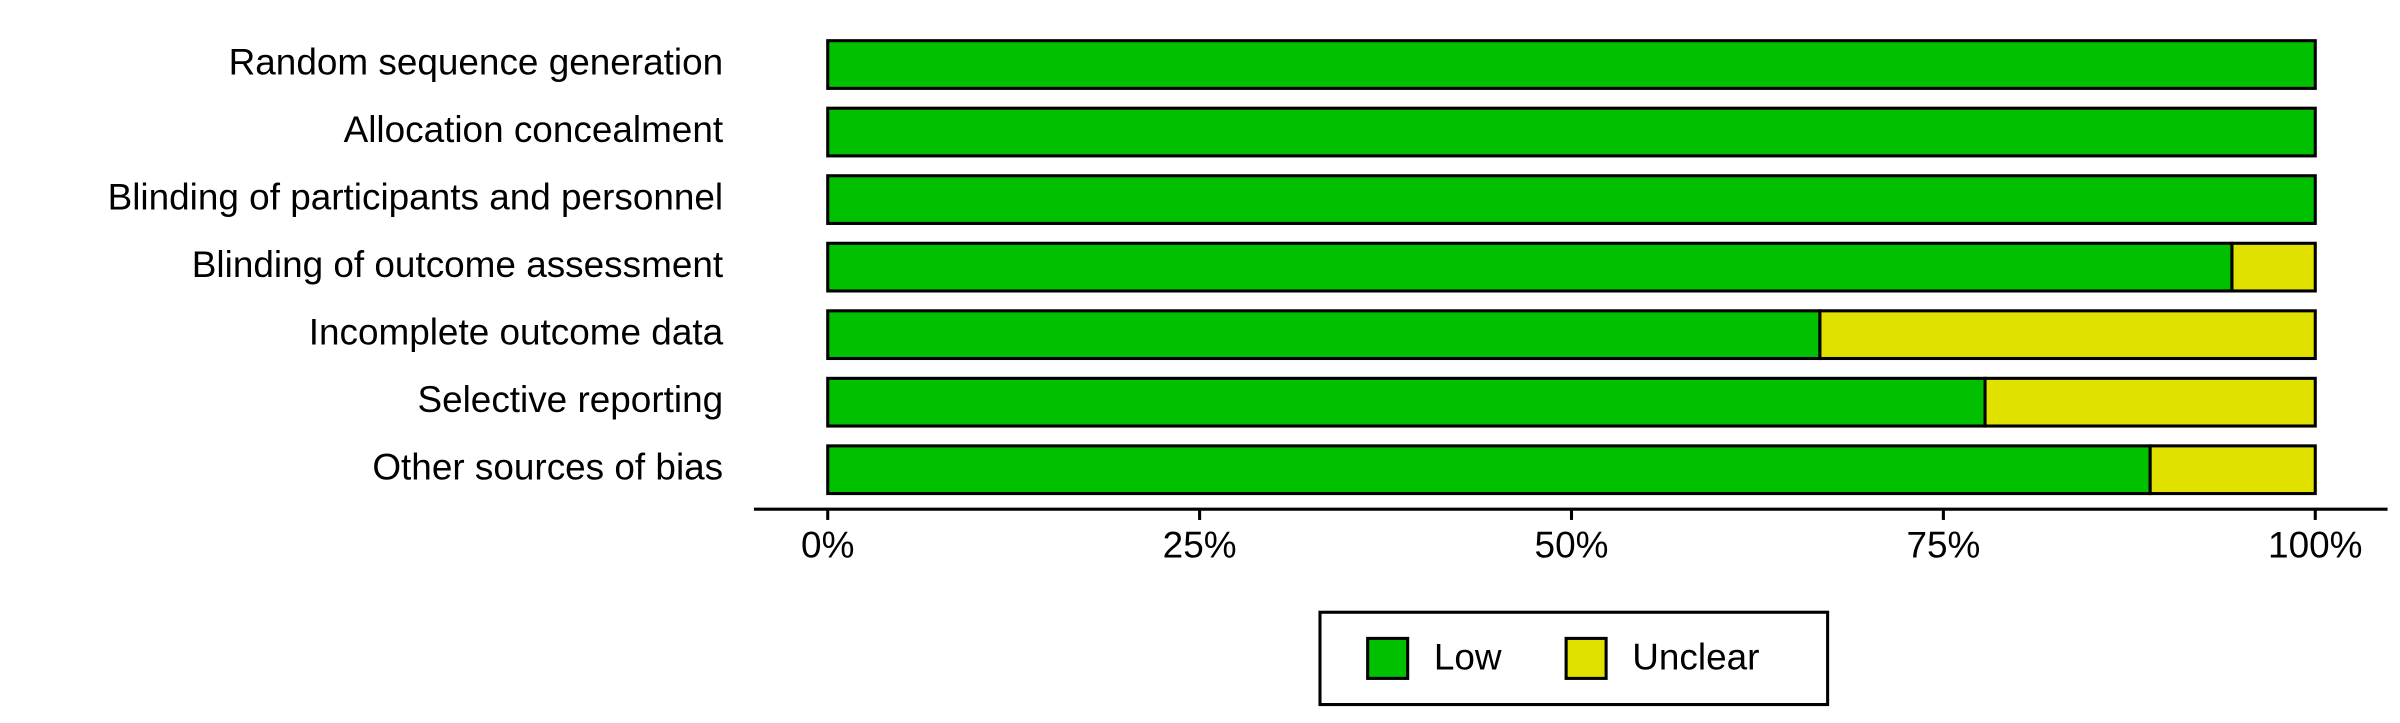  What do you see at coordinates (570, 399) in the screenshot?
I see `y-tick-label: Selective reporting` at bounding box center [570, 399].